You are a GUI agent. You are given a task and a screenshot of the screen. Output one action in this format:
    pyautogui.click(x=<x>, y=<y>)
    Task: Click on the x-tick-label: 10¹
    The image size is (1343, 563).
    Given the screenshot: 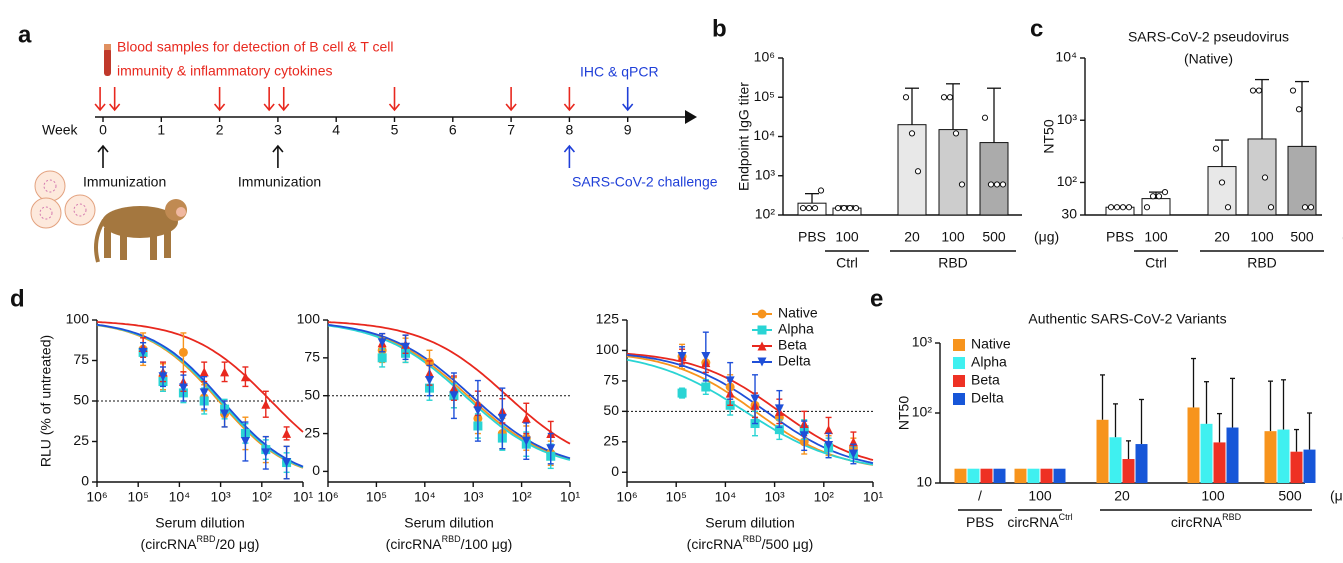 What is the action you would take?
    pyautogui.click(x=873, y=497)
    